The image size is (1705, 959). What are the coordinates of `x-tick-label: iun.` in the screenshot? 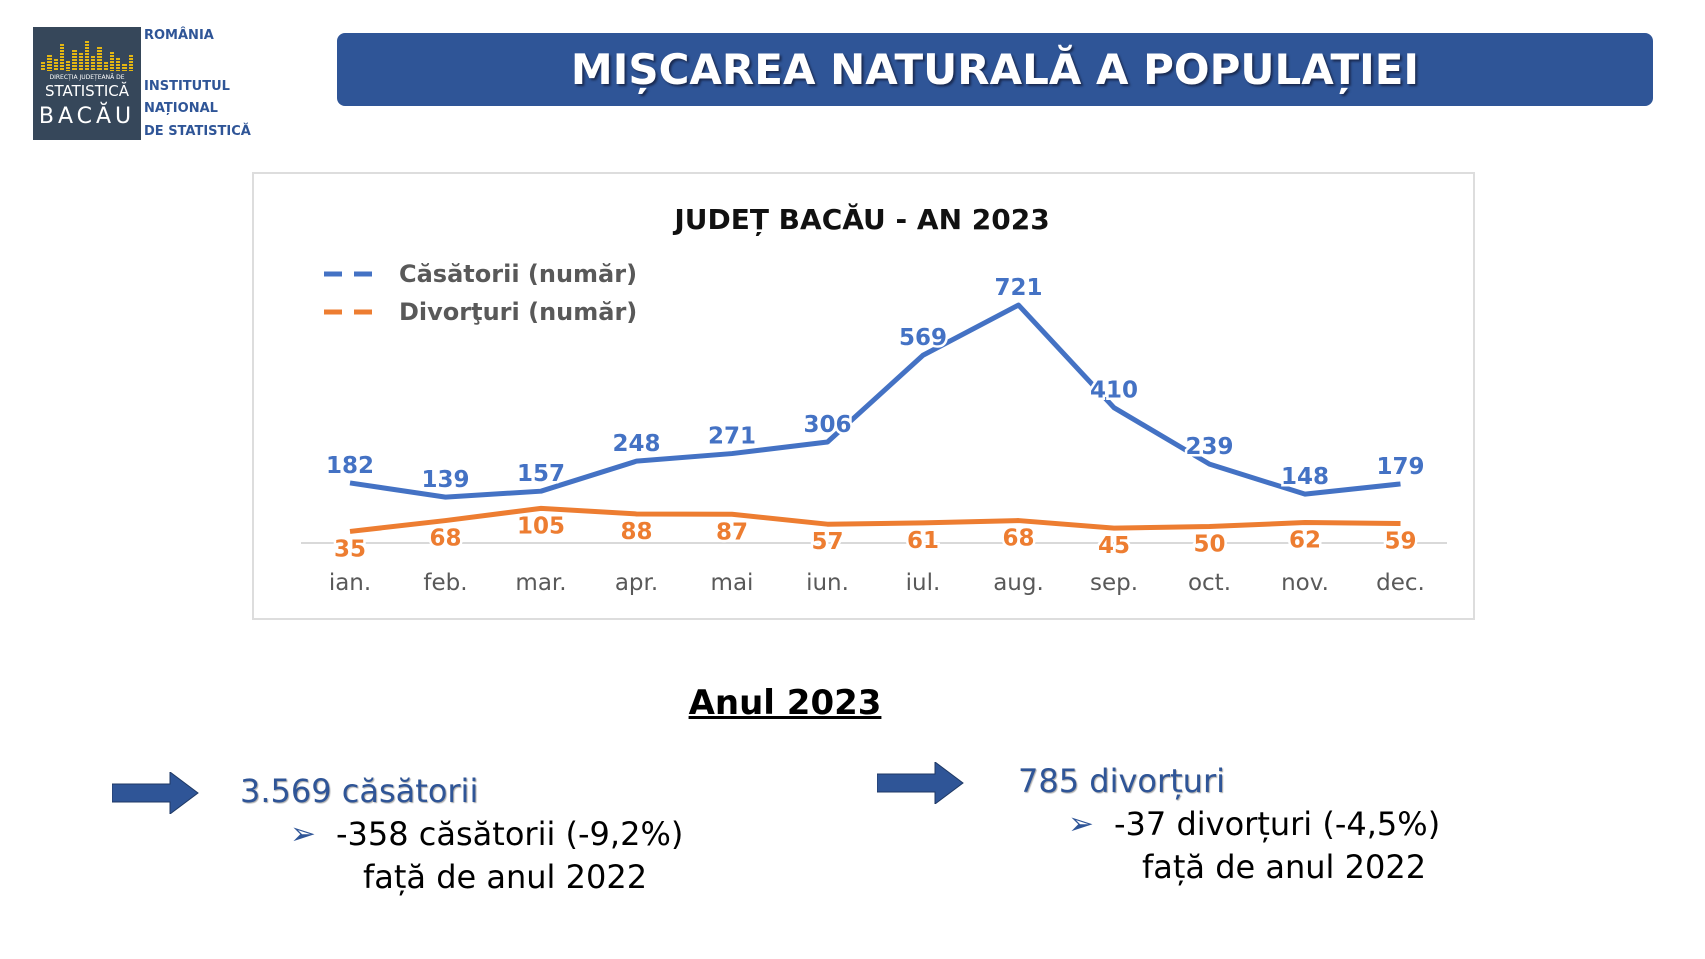 It's located at (827, 583).